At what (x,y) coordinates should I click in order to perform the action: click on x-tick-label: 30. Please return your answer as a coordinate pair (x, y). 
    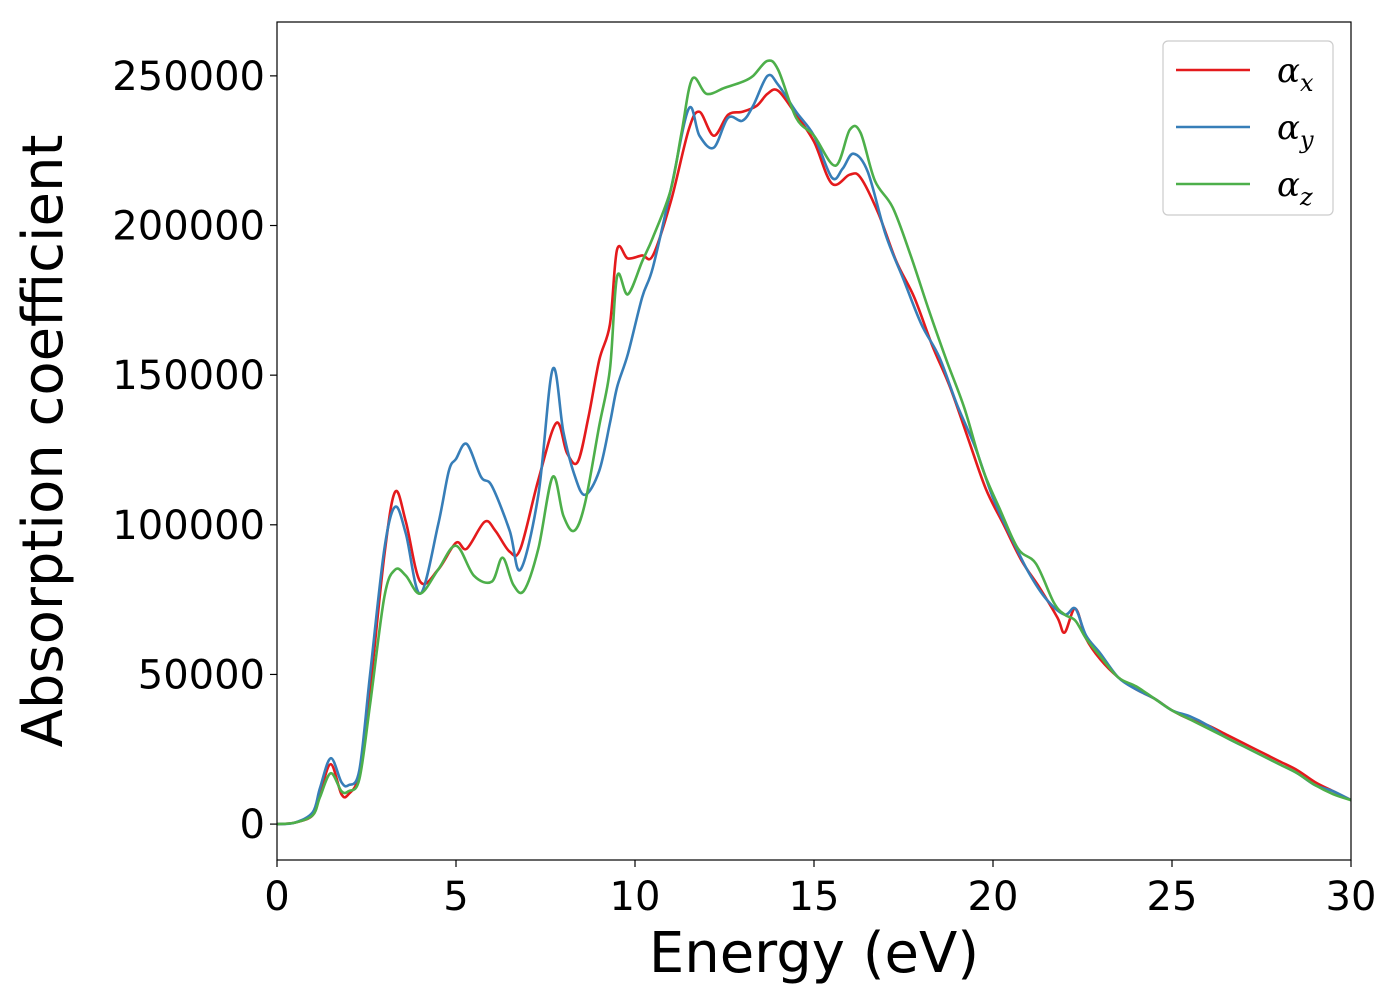
    Looking at the image, I should click on (1351, 897).